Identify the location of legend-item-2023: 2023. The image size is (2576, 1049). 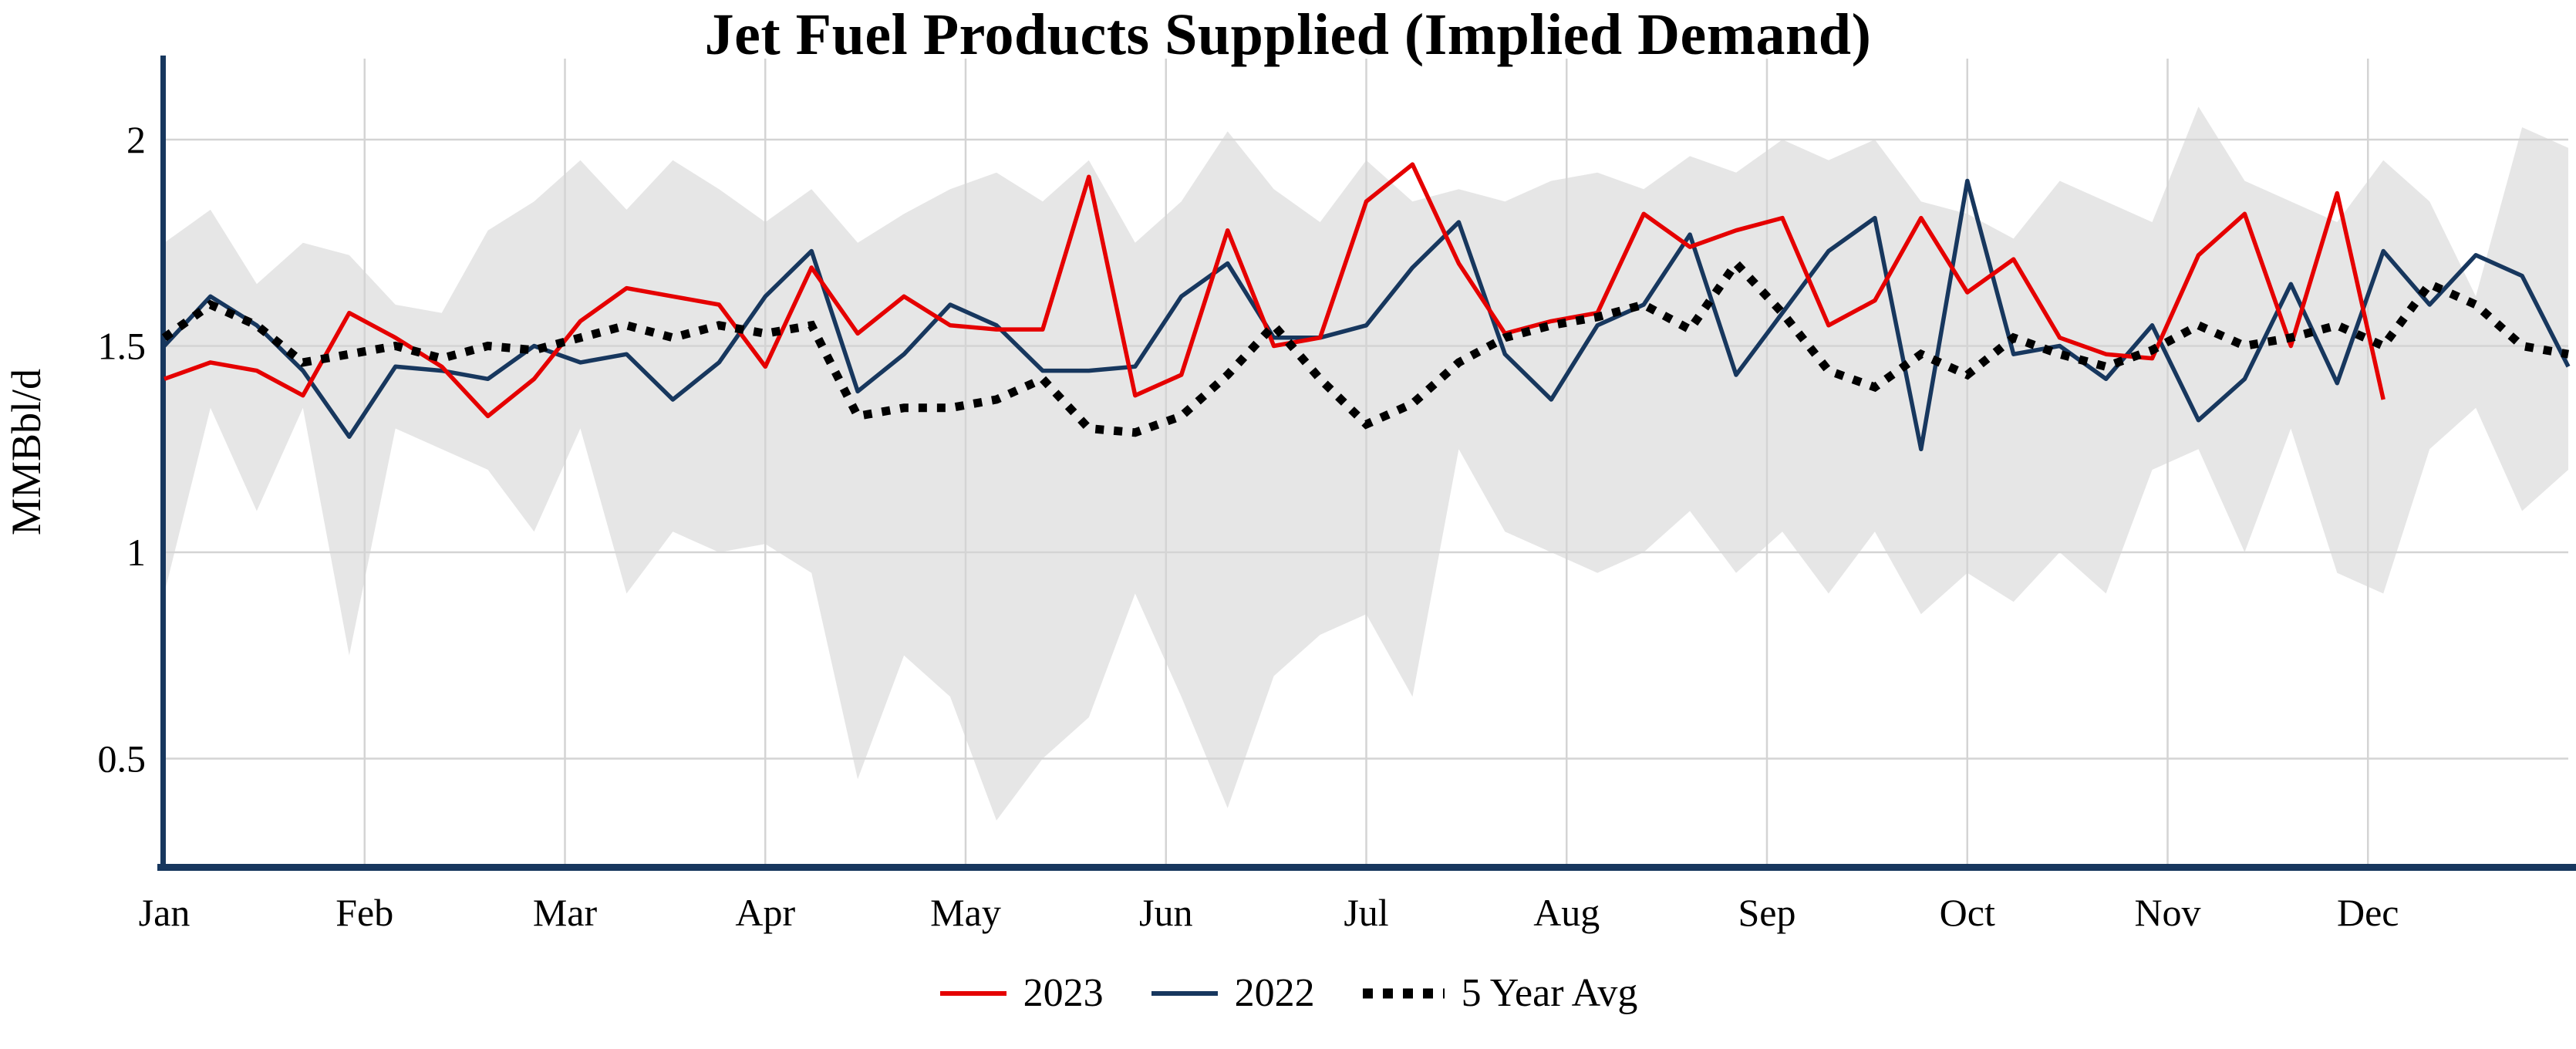
(1021, 993).